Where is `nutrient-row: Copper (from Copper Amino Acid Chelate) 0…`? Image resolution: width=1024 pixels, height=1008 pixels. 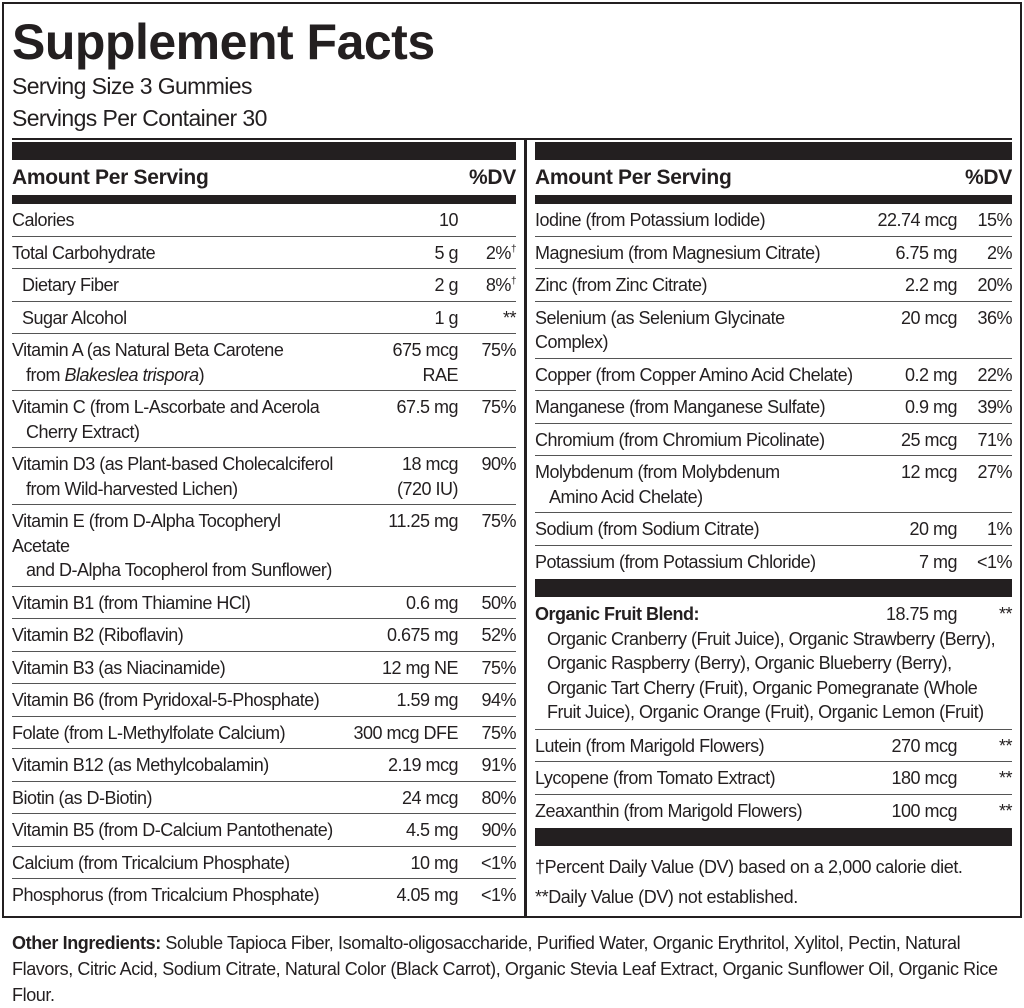
nutrient-row: Copper (from Copper Amino Acid Chelate) 0… is located at coordinates (773, 375).